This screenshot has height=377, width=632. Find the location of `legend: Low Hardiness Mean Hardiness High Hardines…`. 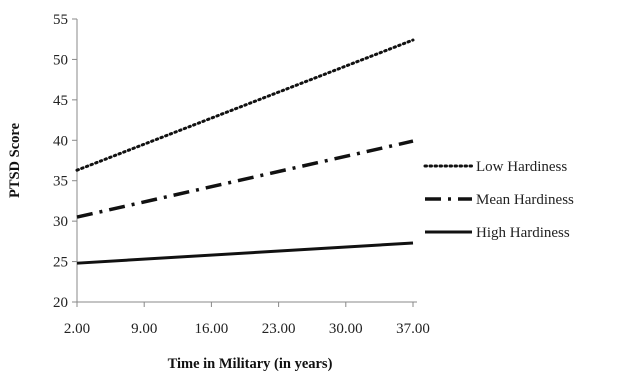

legend: Low Hardiness Mean Hardiness High Hardines… is located at coordinates (498, 200).